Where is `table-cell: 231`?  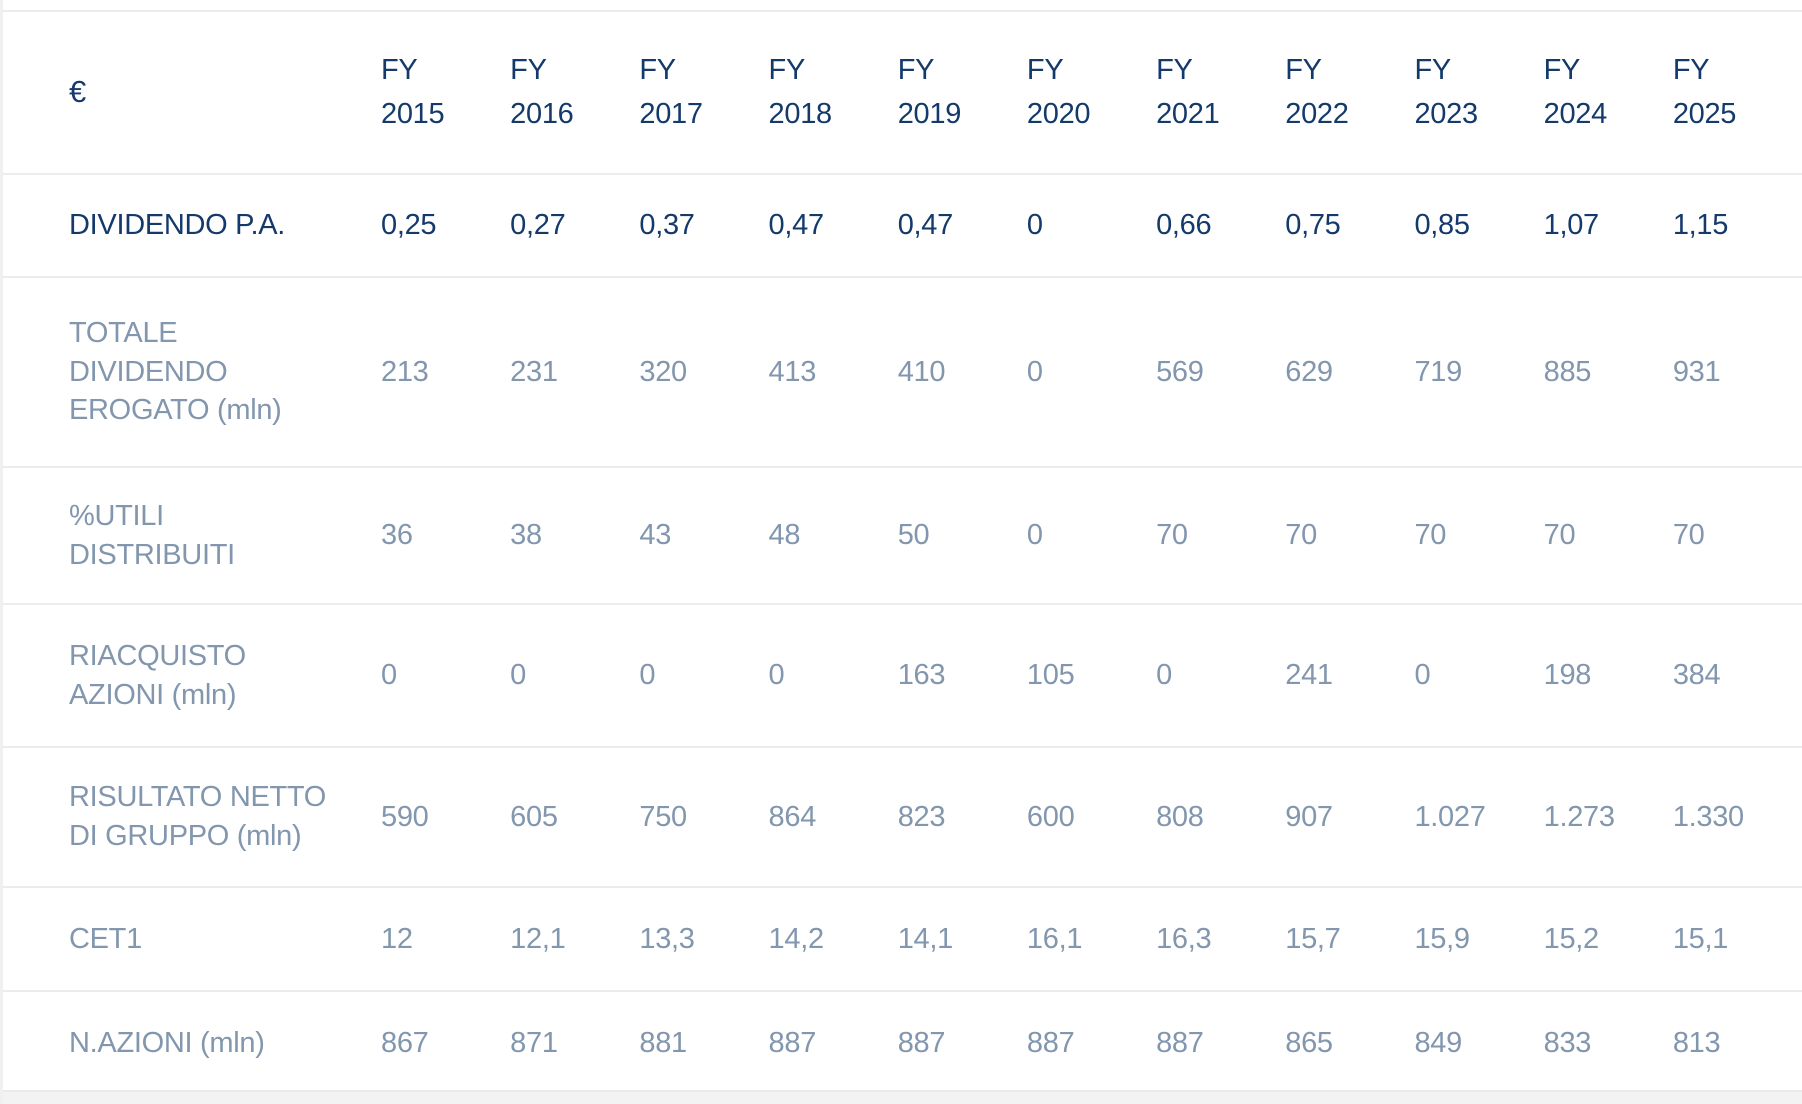
table-cell: 231 is located at coordinates (534, 371).